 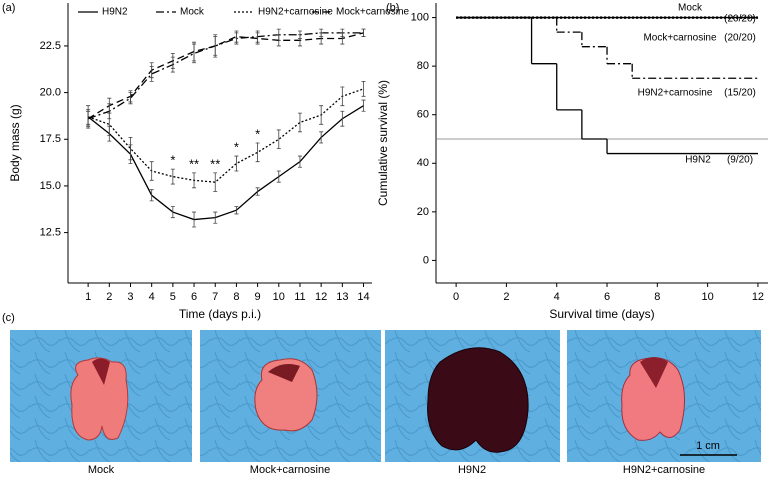 I want to click on legend-label: Mock, so click(x=192, y=12).